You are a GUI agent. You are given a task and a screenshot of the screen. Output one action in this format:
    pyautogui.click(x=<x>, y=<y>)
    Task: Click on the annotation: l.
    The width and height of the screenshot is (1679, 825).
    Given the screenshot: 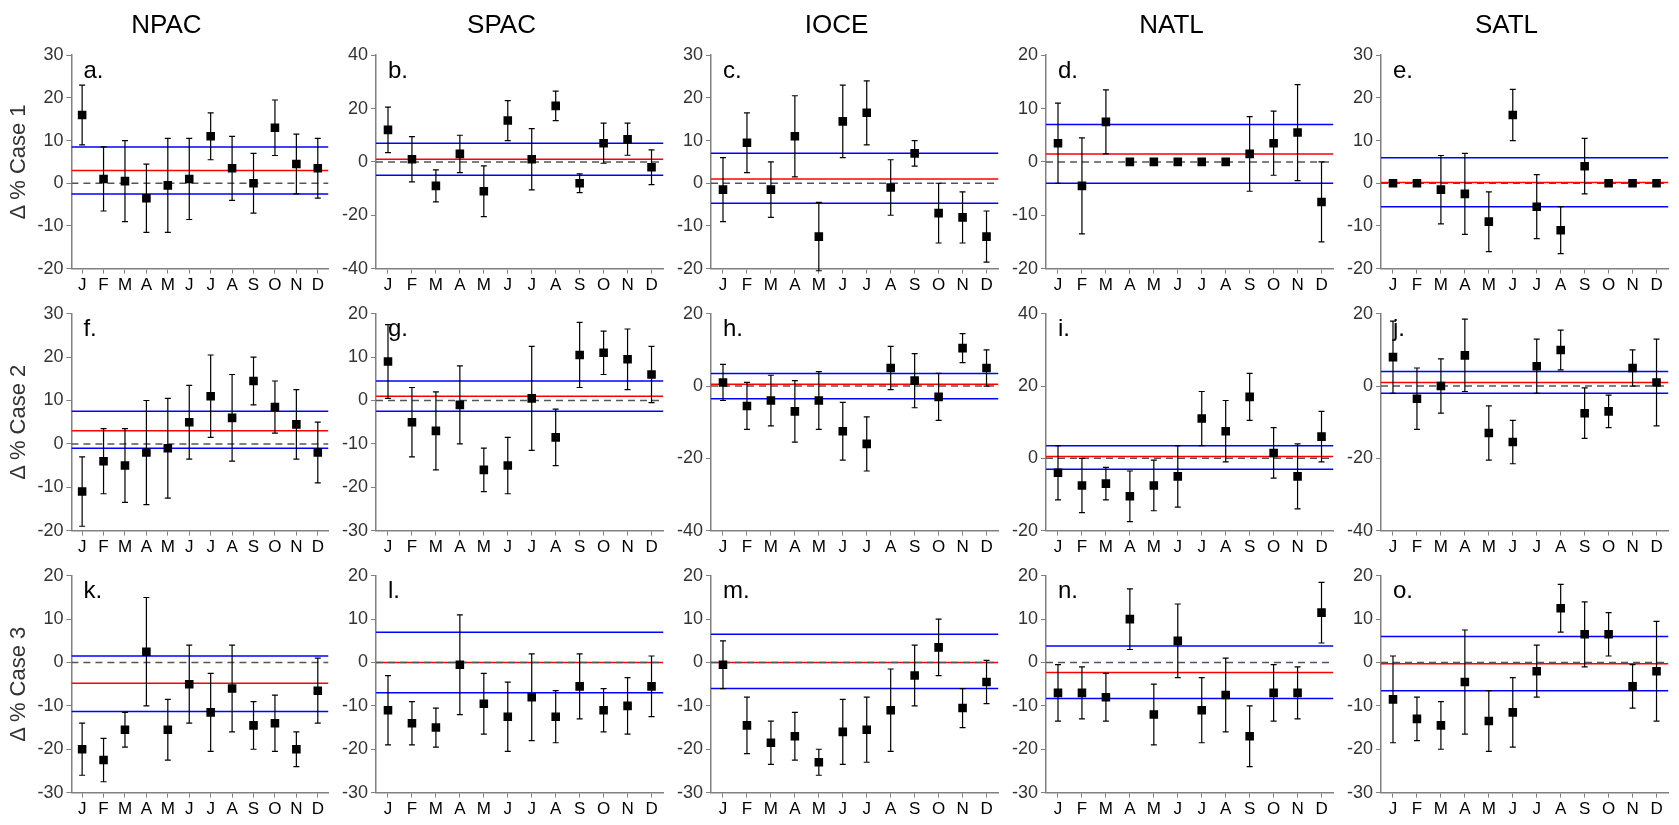 What is the action you would take?
    pyautogui.click(x=394, y=590)
    